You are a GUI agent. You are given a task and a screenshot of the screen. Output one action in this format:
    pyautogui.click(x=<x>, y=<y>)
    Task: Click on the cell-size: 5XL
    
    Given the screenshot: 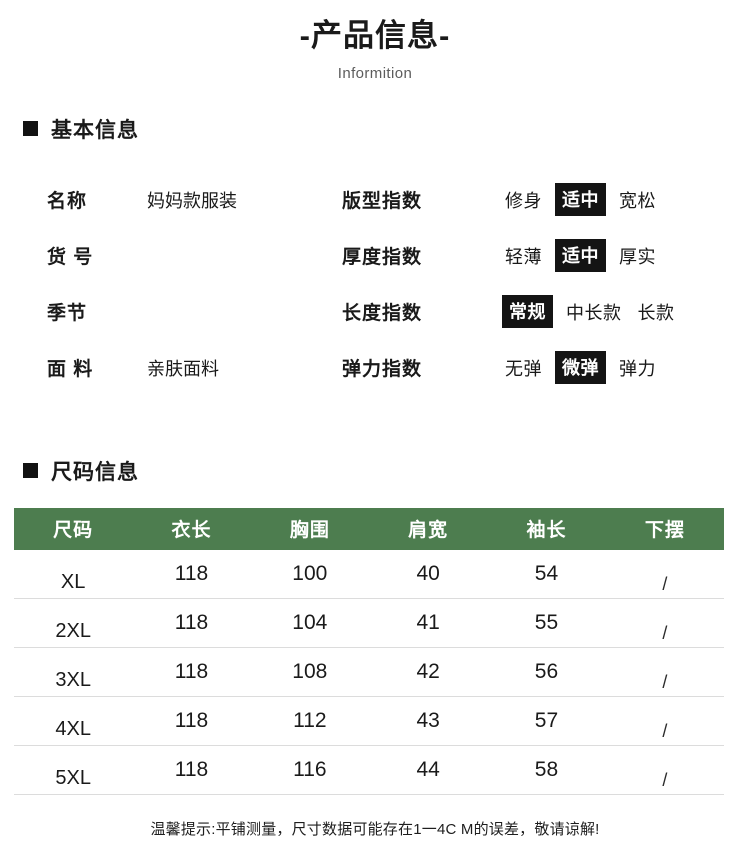 What is the action you would take?
    pyautogui.click(x=73, y=770)
    